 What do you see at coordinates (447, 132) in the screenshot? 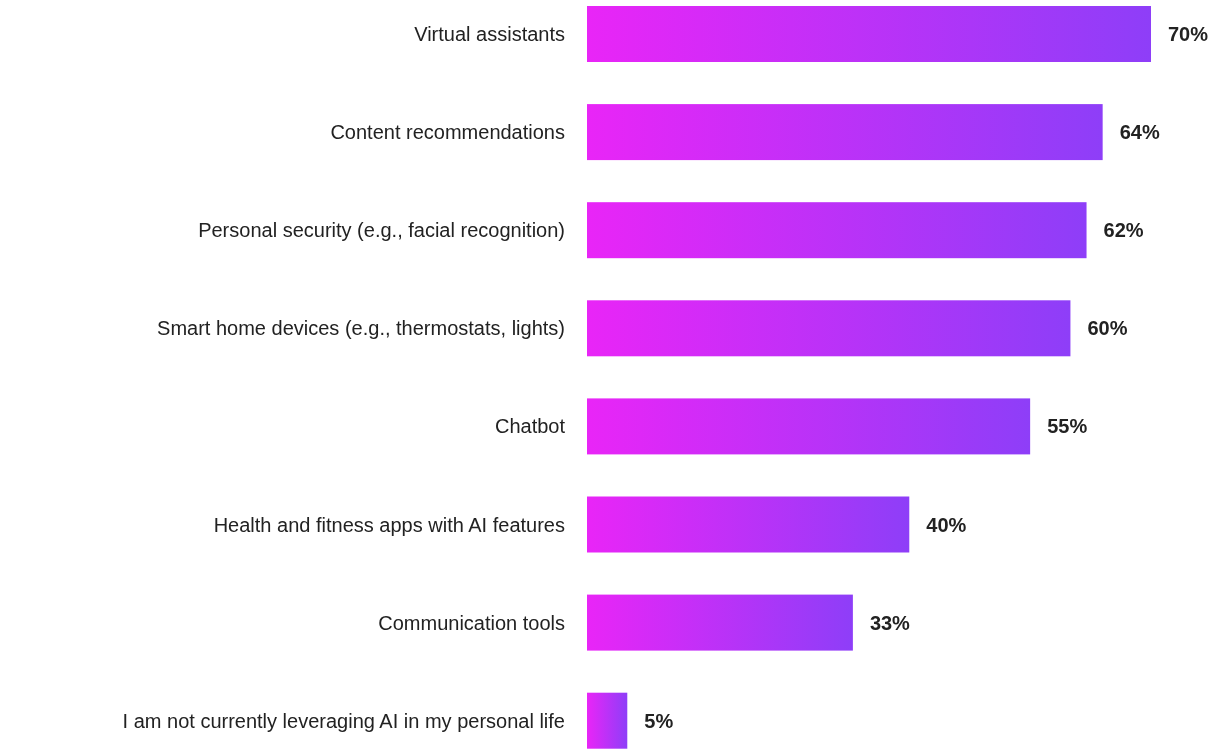
I see `y-tick-label: Content recommendations` at bounding box center [447, 132].